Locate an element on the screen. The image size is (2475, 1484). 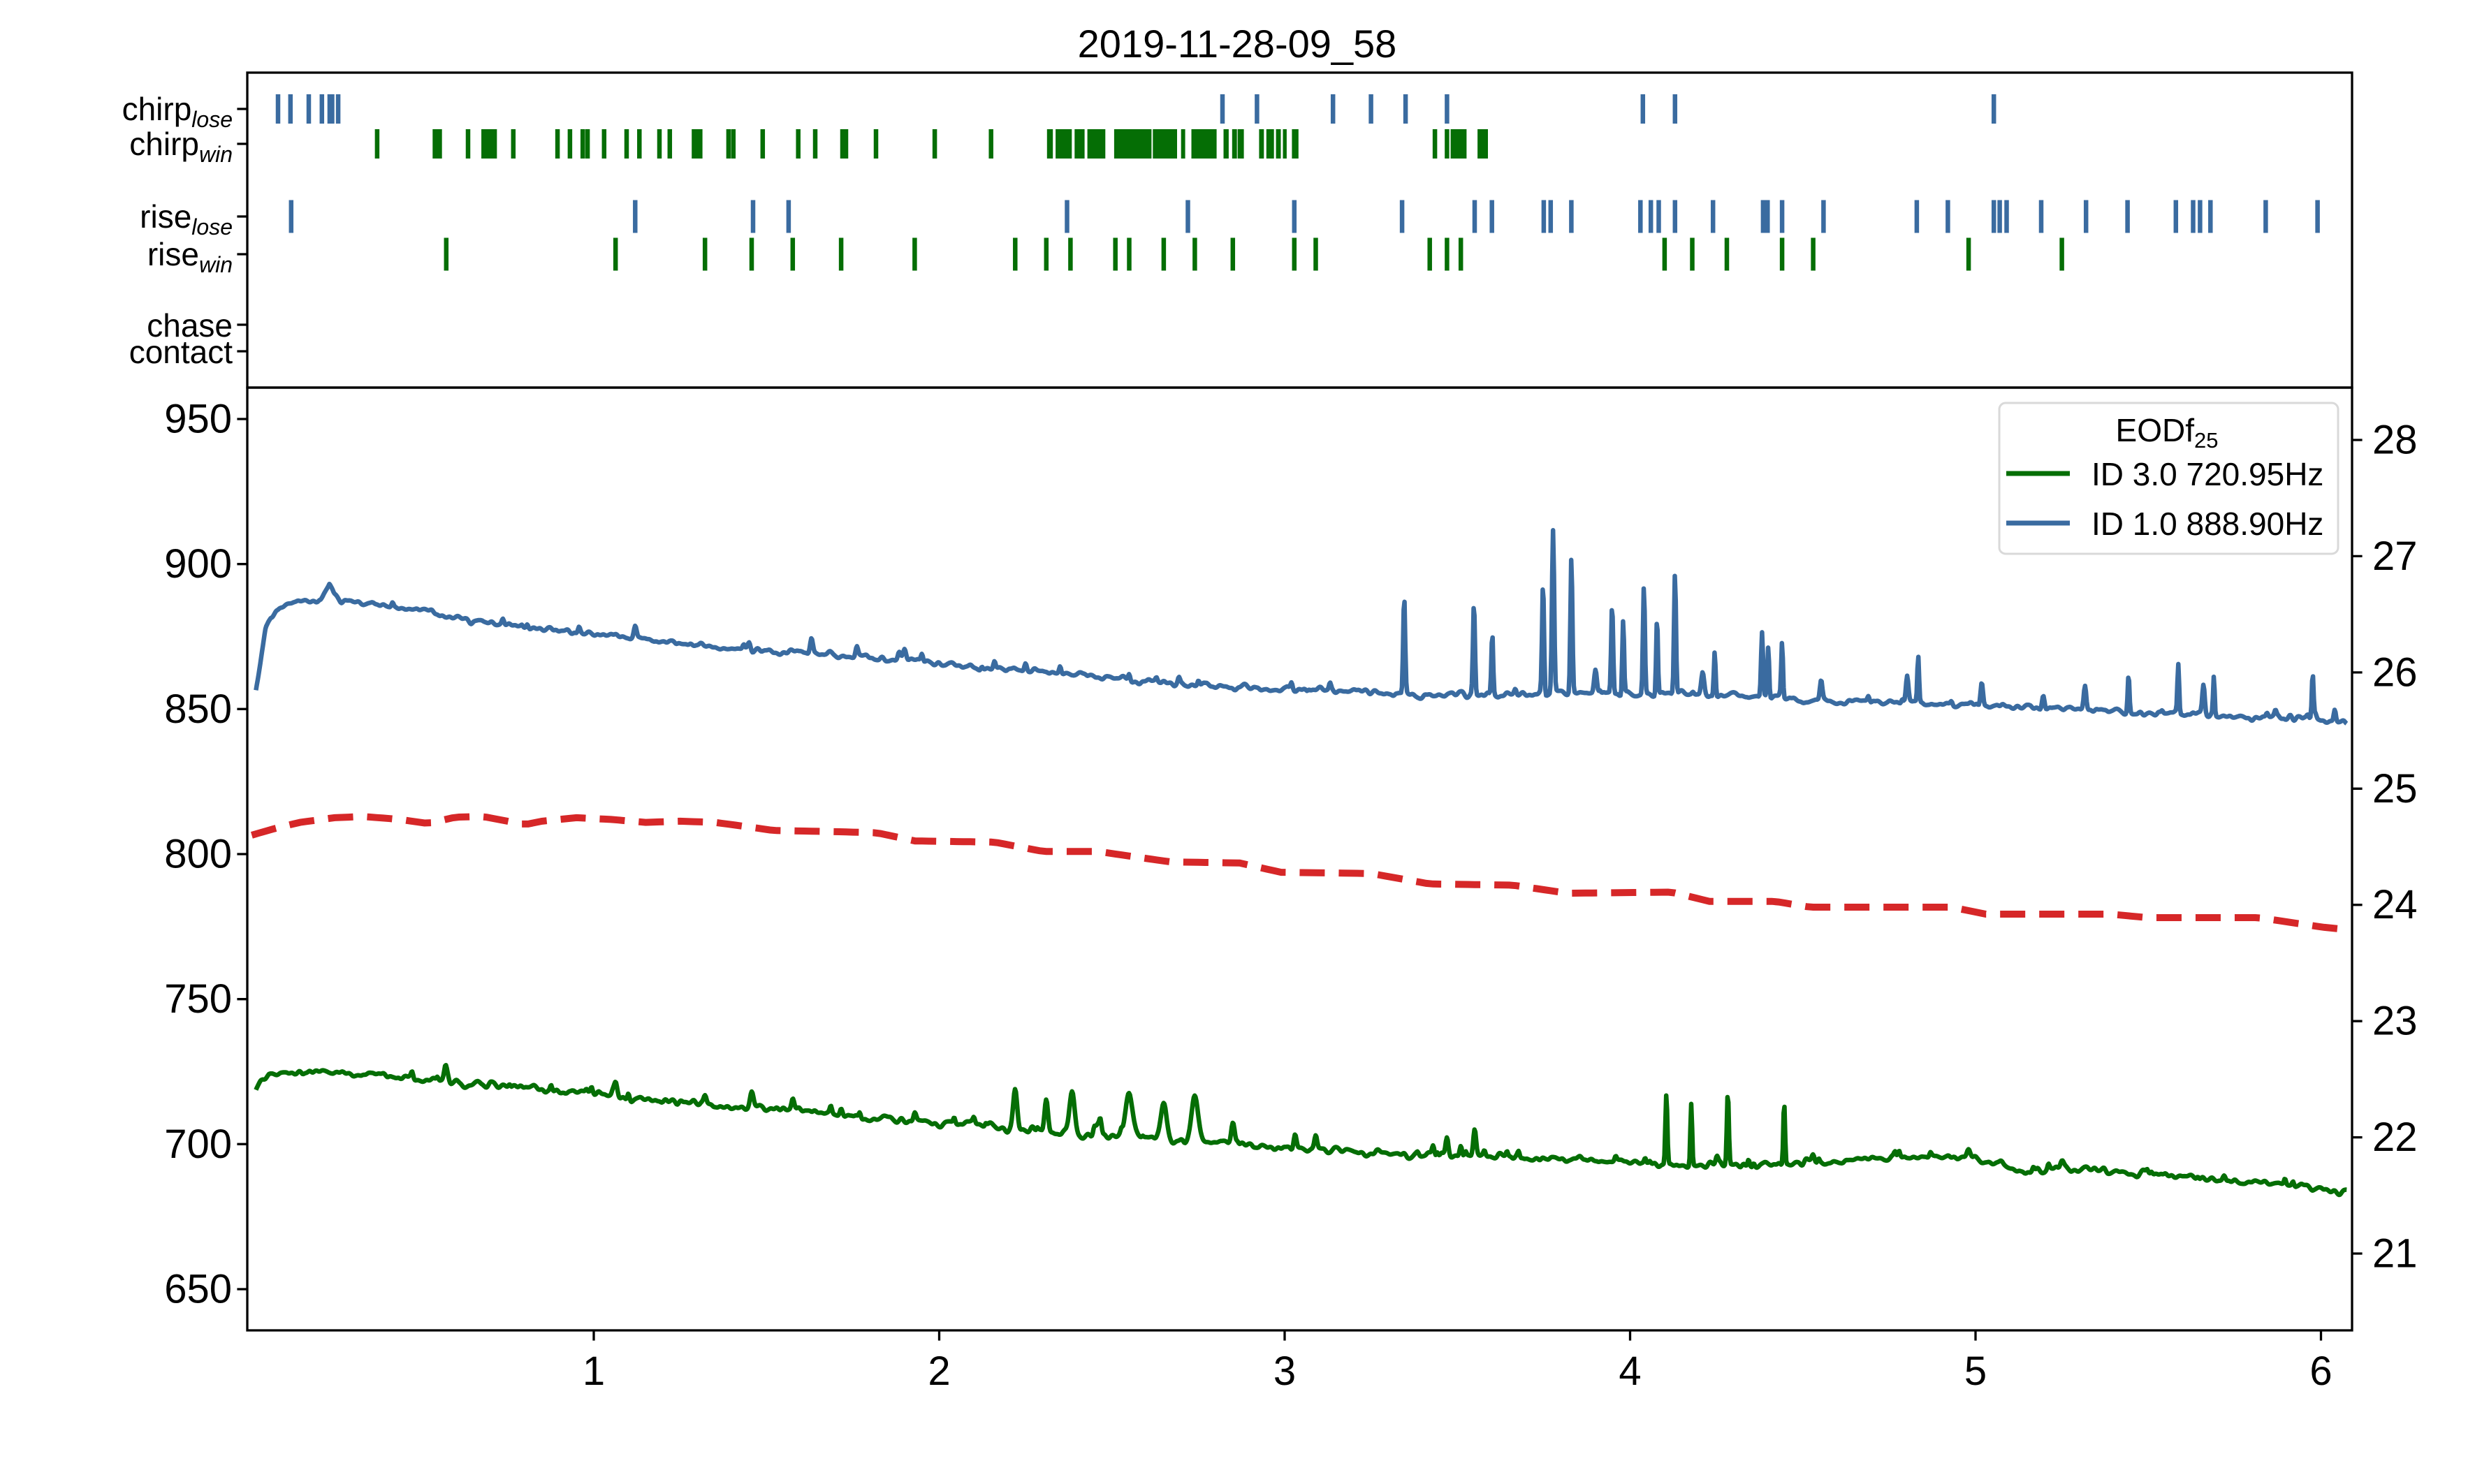
svg-text: ID 1.0 888.90Hz is located at coordinates (2207, 524).